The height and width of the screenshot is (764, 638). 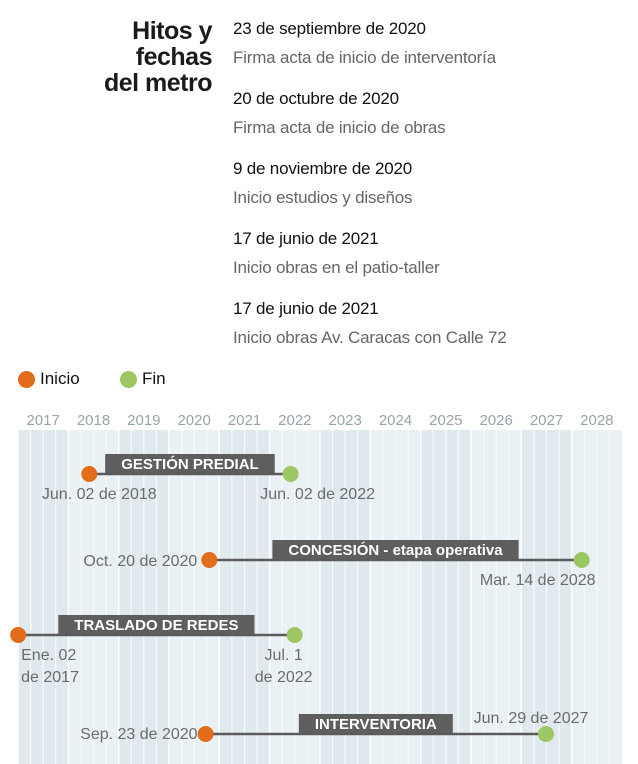 What do you see at coordinates (395, 420) in the screenshot?
I see `year-tick-label: 2024` at bounding box center [395, 420].